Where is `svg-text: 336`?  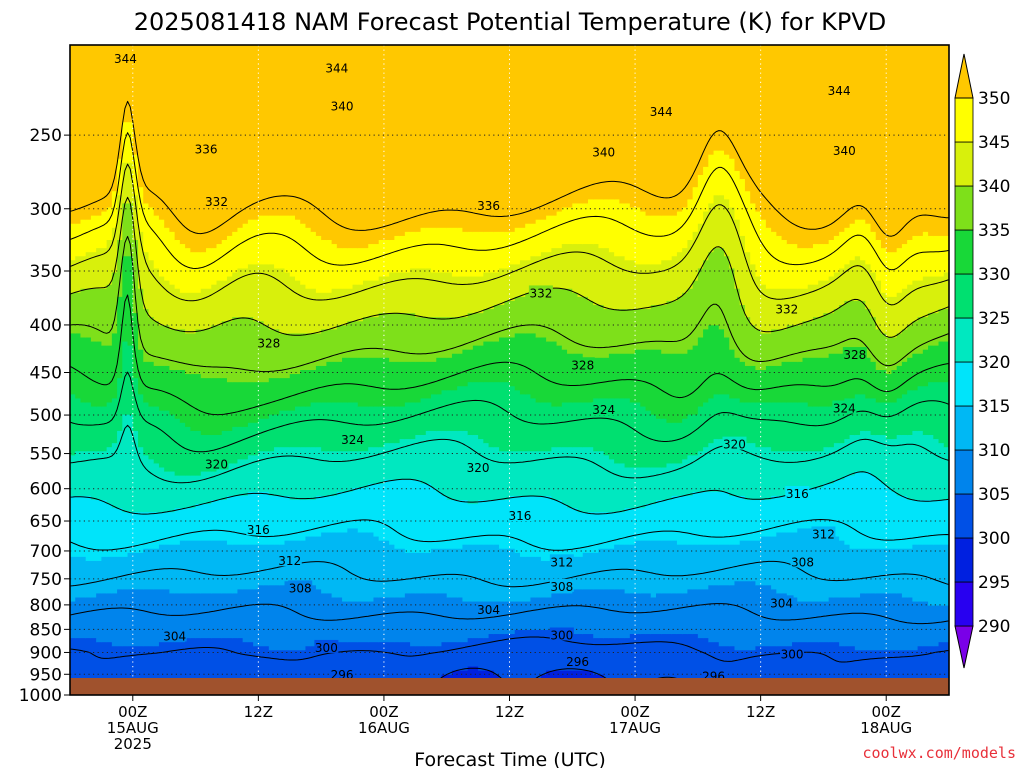 svg-text: 336 is located at coordinates (488, 206).